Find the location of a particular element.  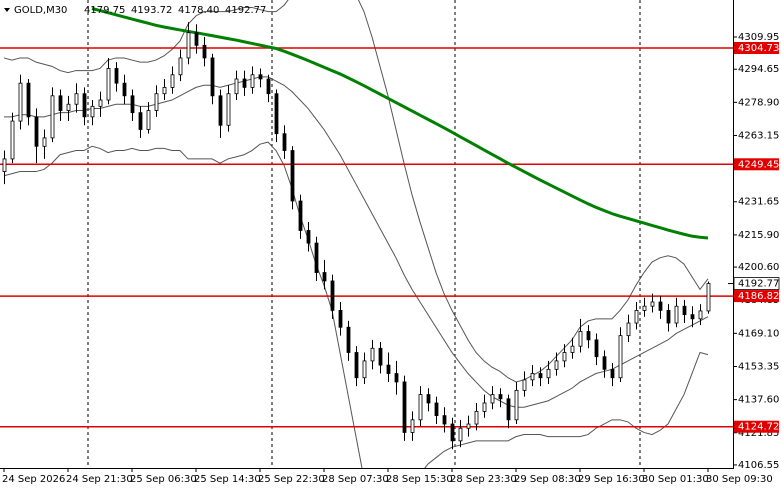

menu-arrow is located at coordinates (7, 10).